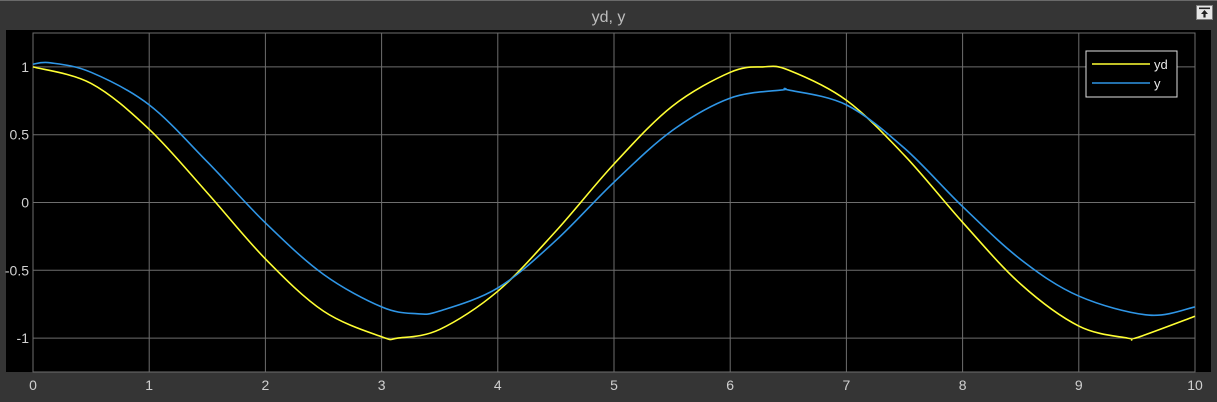  Describe the element at coordinates (33, 385) in the screenshot. I see `x-tick-label: 0` at that location.